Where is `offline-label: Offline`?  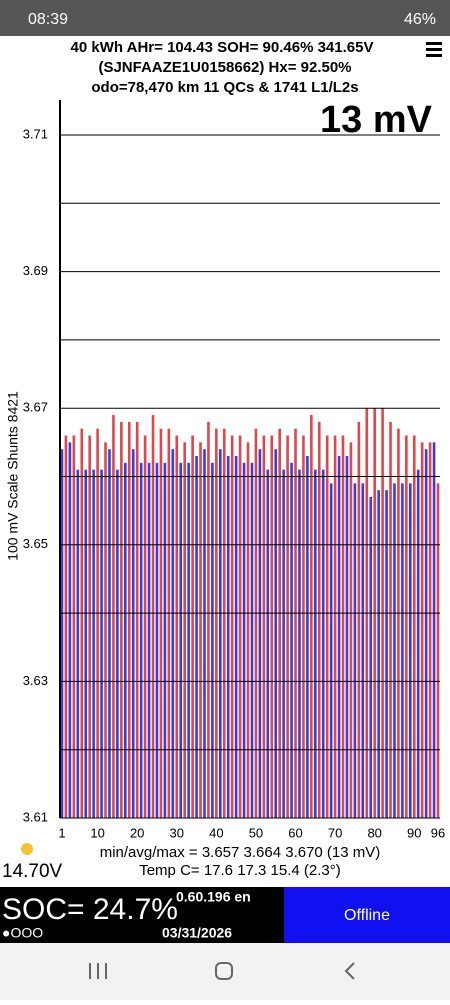
offline-label: Offline is located at coordinates (367, 915).